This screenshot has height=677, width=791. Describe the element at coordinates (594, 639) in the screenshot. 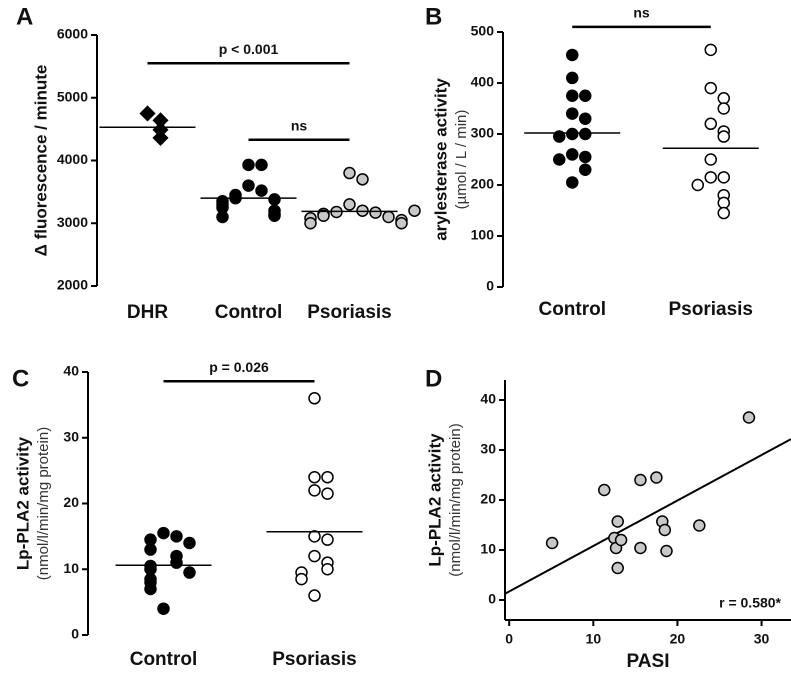

I see `x-tick-label: 10` at that location.